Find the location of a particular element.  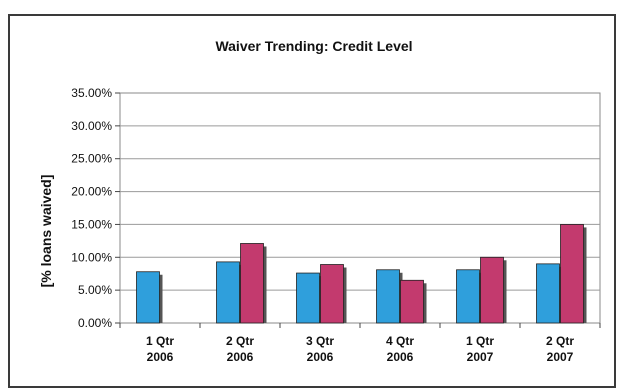

x-tick-label: 3 Qtr is located at coordinates (320, 341).